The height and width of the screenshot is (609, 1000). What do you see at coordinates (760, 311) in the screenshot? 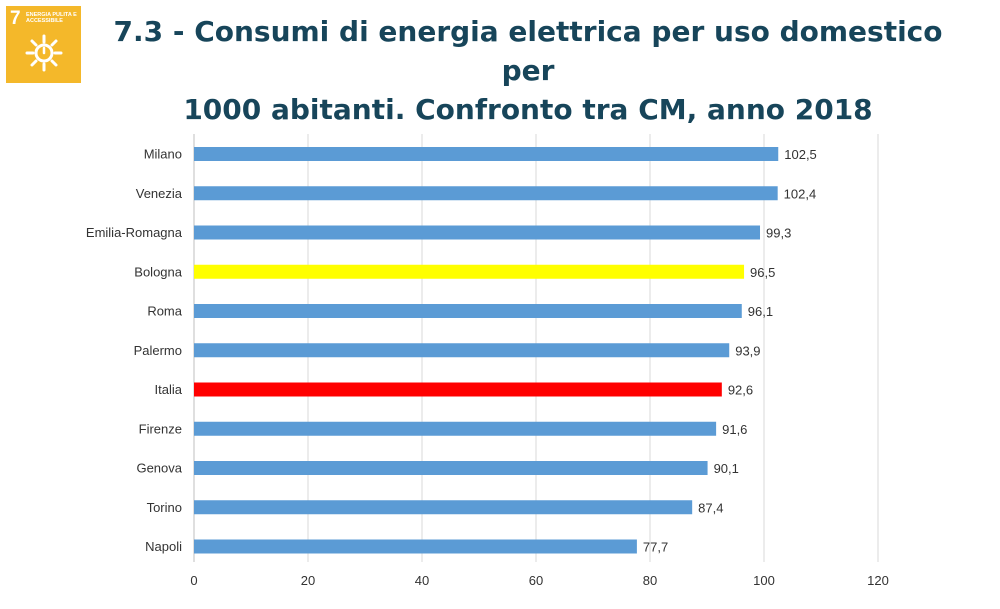
I see `data-label: 96,1` at bounding box center [760, 311].